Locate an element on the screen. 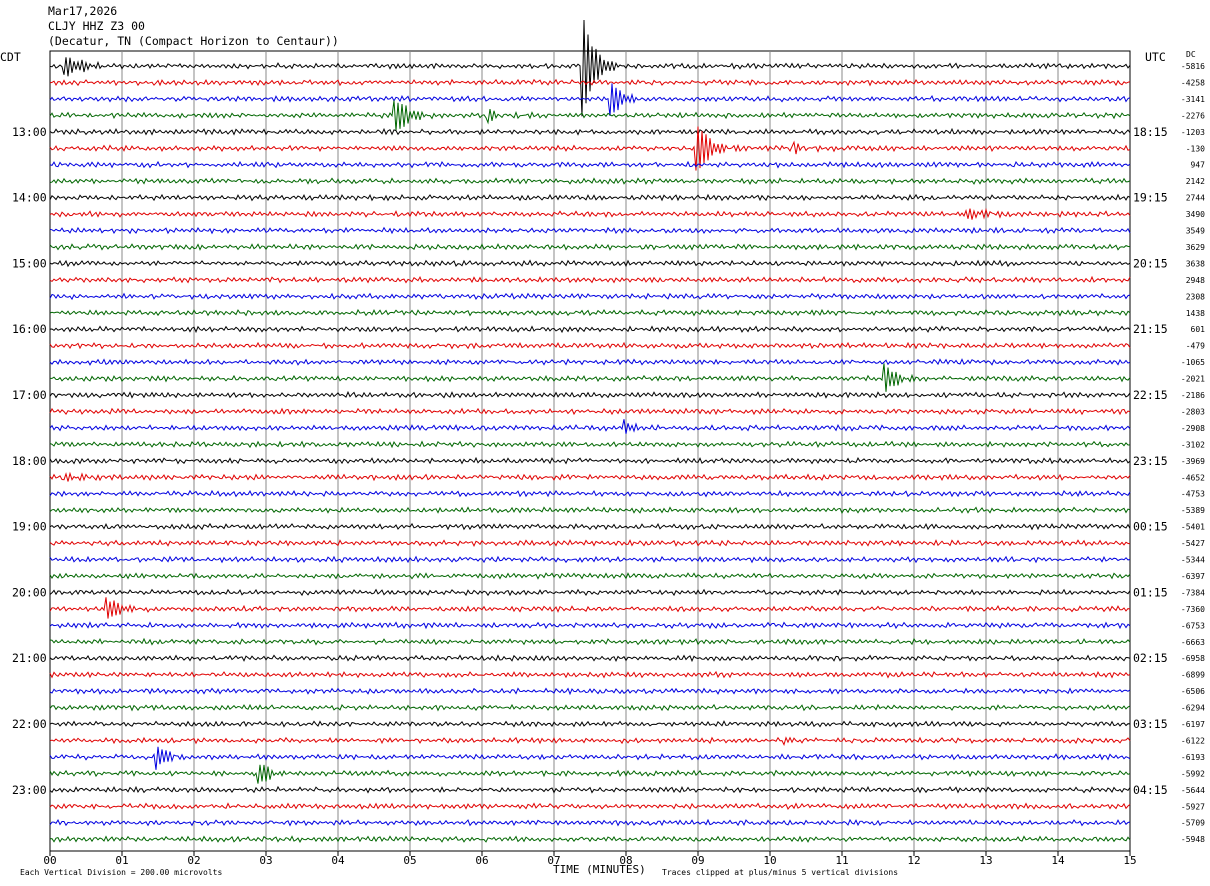 This screenshot has width=1210, height=886. left-hour-label: 14:00 is located at coordinates (29, 198).